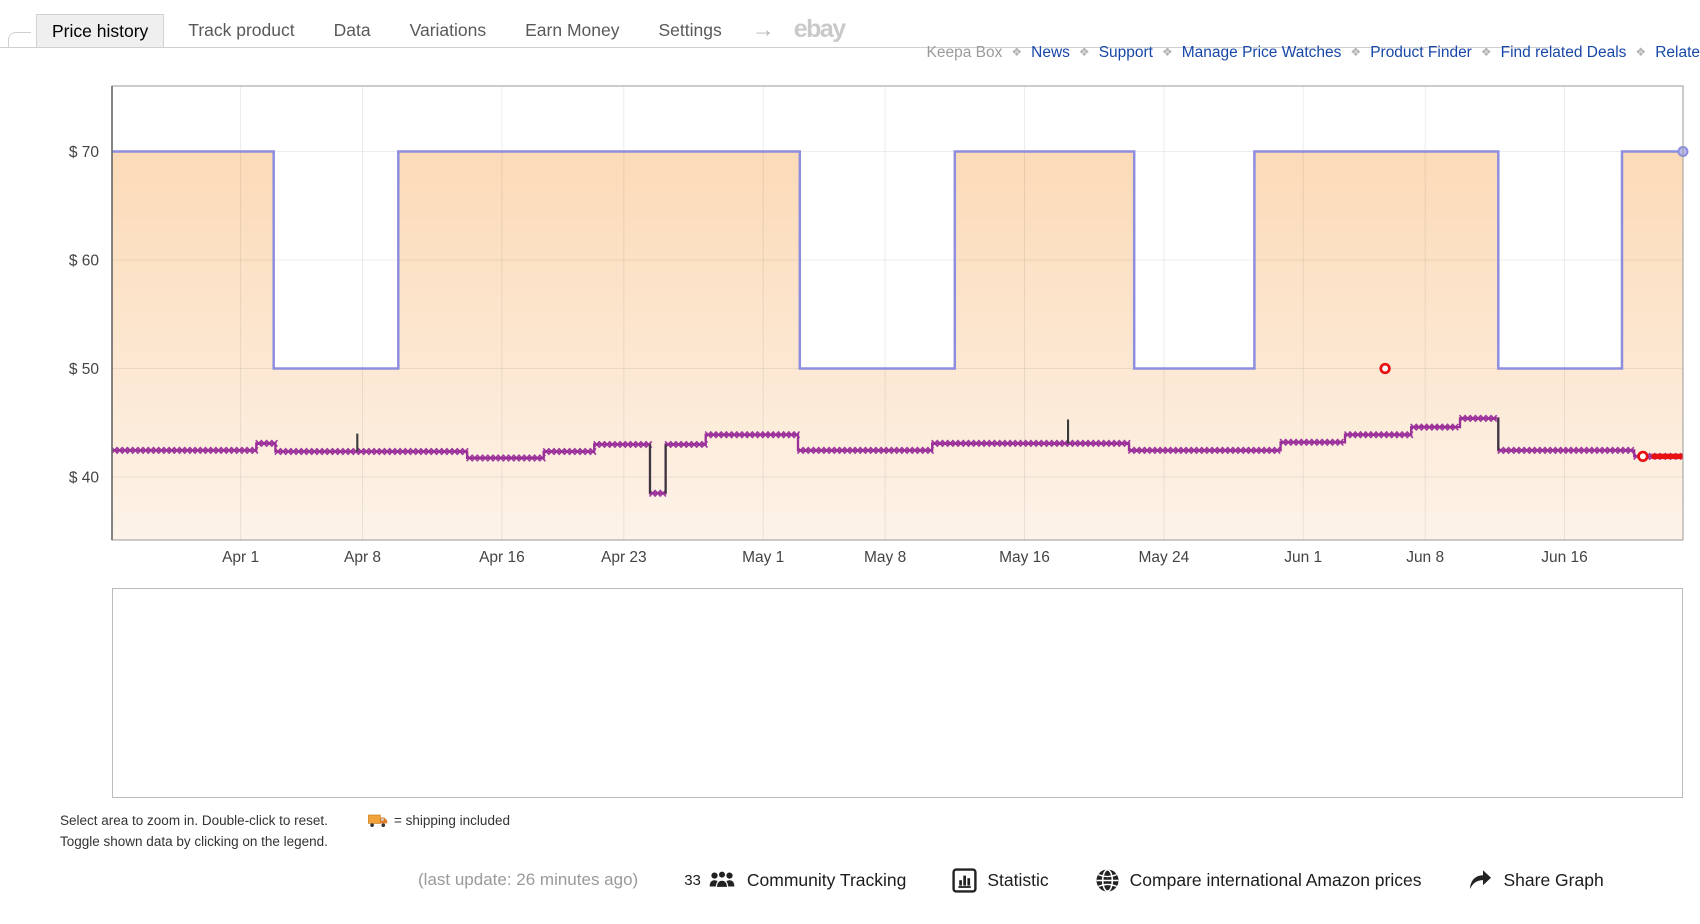 This screenshot has width=1700, height=924. I want to click on x-axis-label: Apr 8, so click(362, 557).